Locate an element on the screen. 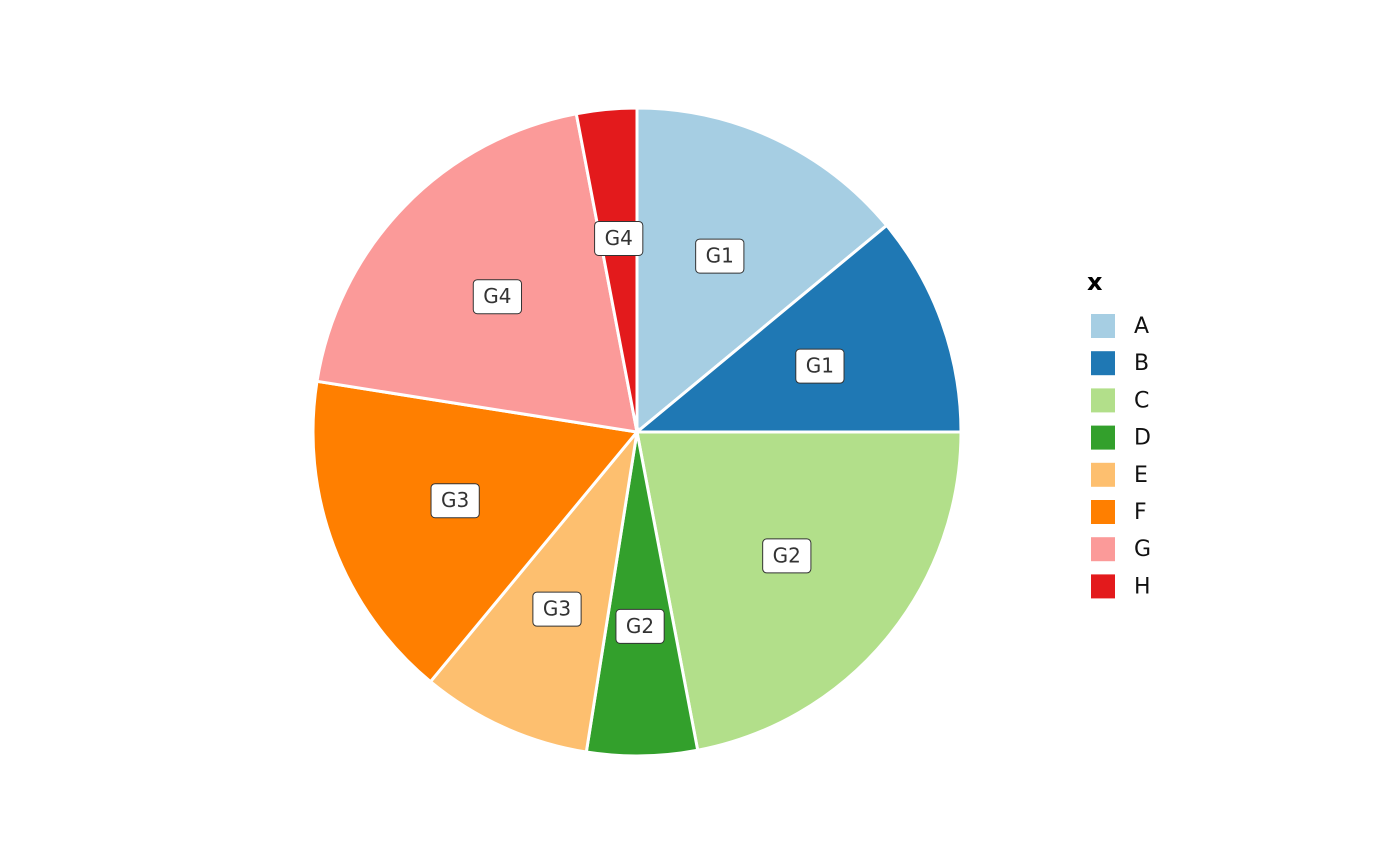 This screenshot has height=866, width=1400. legend-label: H is located at coordinates (1142, 586).